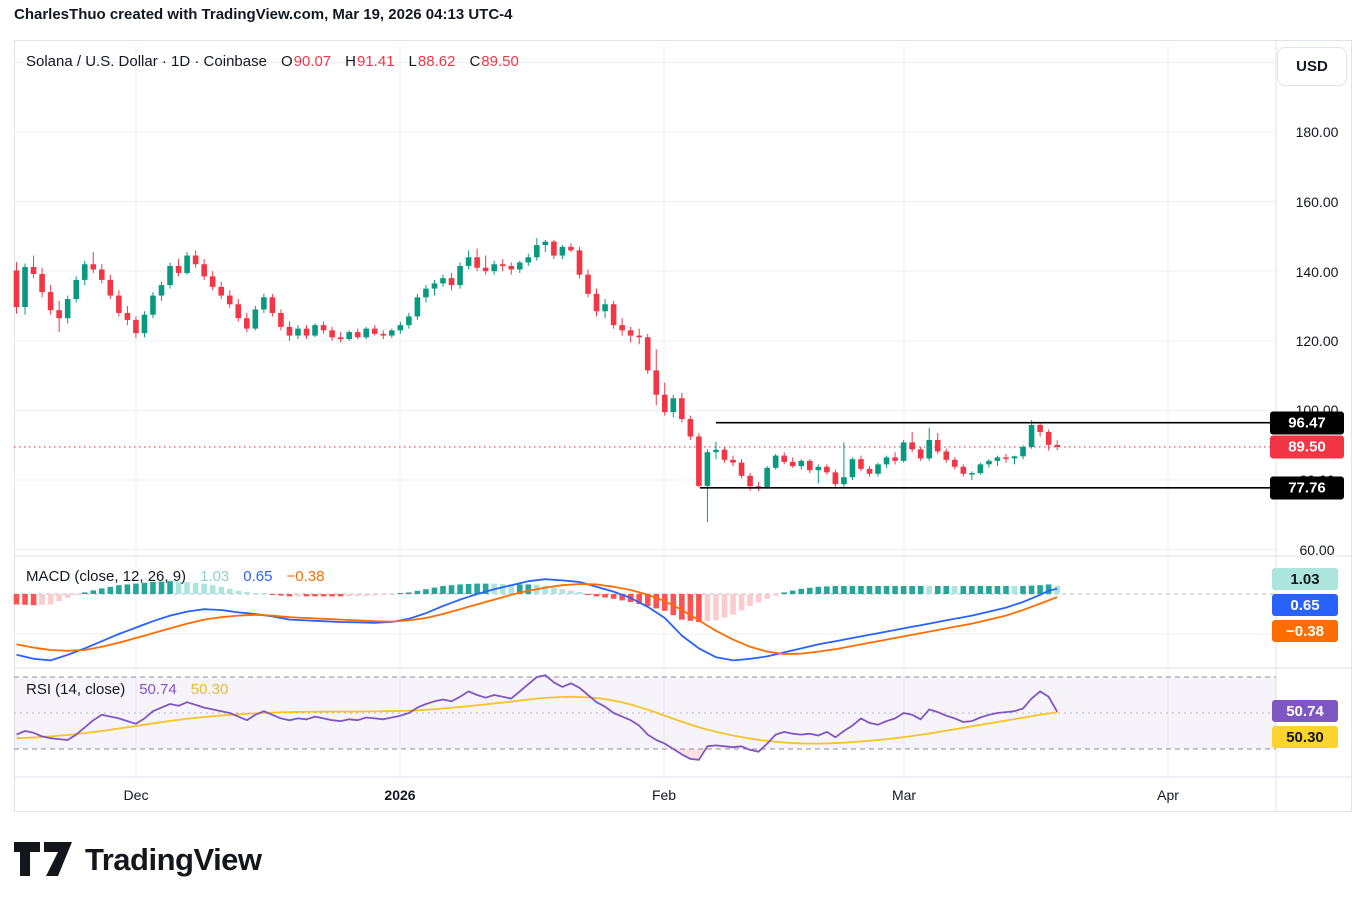 The width and height of the screenshot is (1367, 906). I want to click on time-tick-dec: Dec, so click(136, 795).